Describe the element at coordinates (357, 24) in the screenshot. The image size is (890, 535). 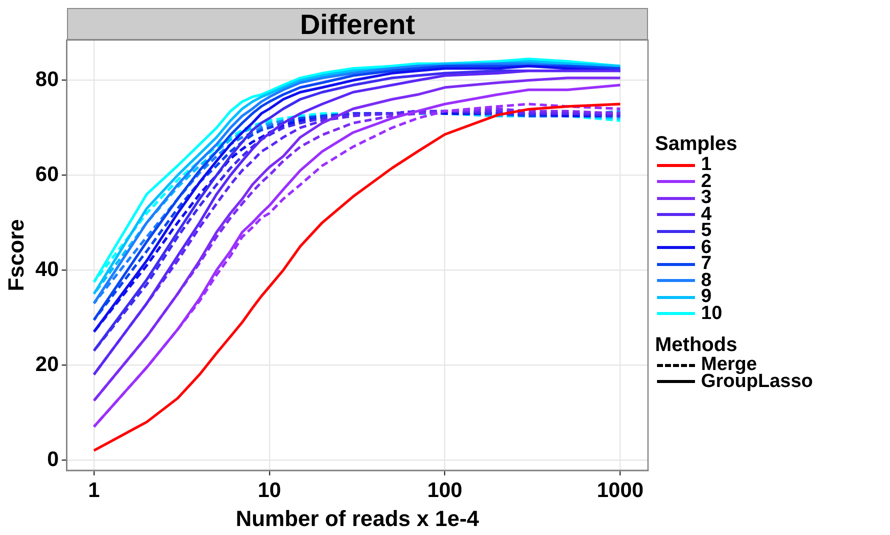
I see `chart-title: Different` at that location.